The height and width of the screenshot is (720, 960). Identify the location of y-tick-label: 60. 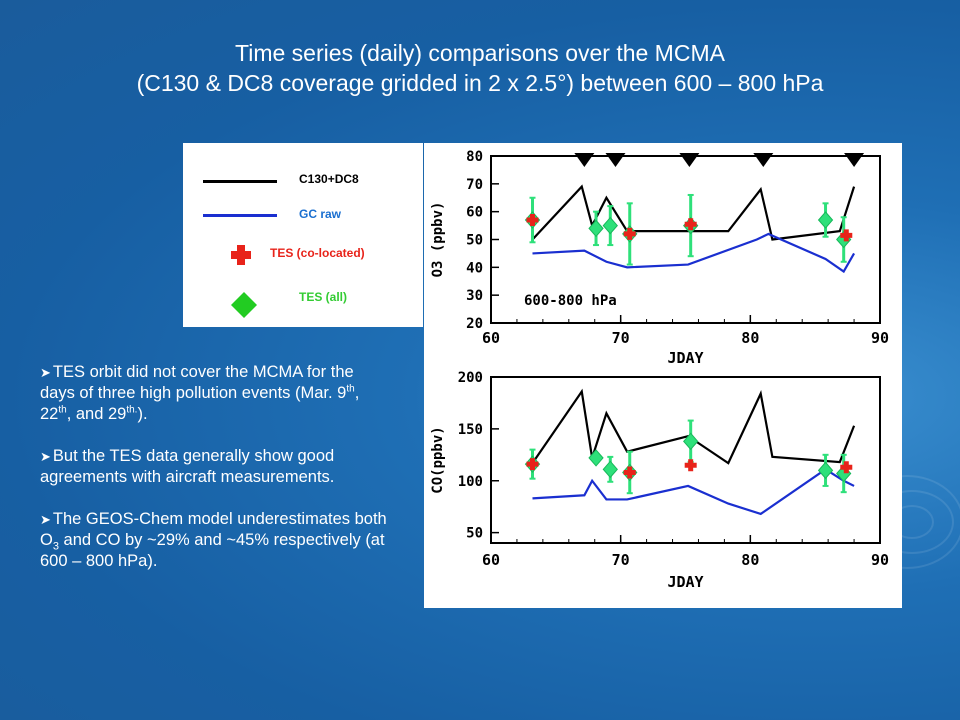
(474, 213).